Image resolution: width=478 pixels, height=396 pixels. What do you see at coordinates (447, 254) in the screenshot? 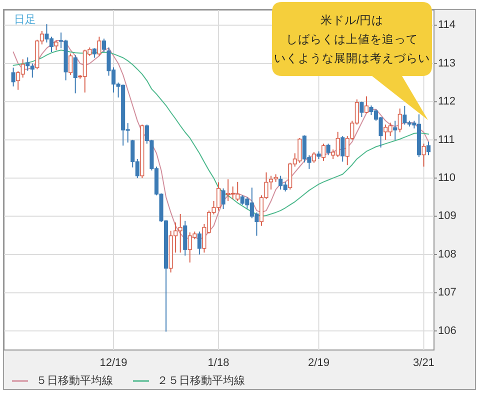
I see `y-tick-label: 108` at bounding box center [447, 254].